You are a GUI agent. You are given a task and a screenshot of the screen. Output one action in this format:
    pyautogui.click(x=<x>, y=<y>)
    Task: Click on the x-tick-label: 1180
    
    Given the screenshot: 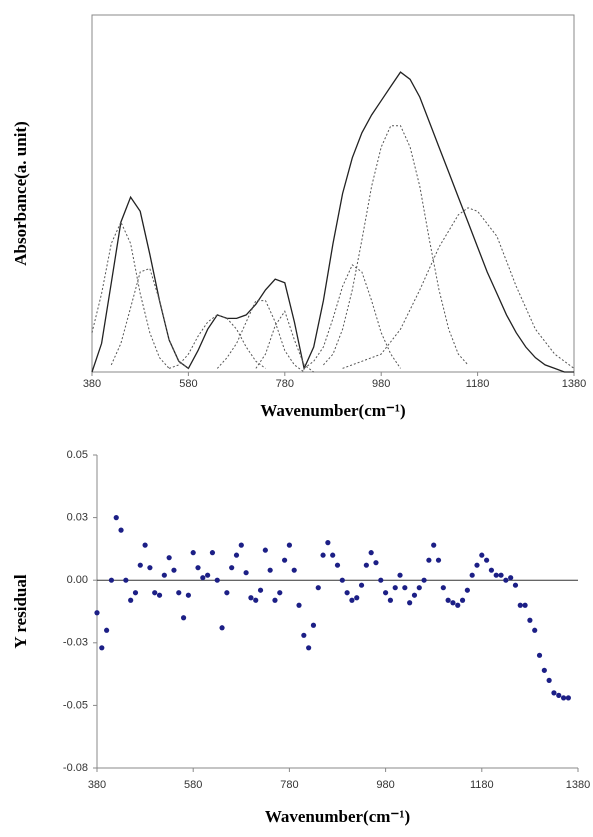 What is the action you would take?
    pyautogui.click(x=478, y=384)
    